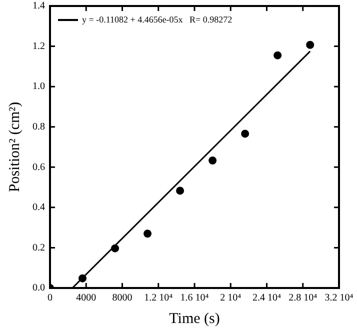  Describe the element at coordinates (38, 46) in the screenshot. I see `y-tick-label: 1.2` at that location.